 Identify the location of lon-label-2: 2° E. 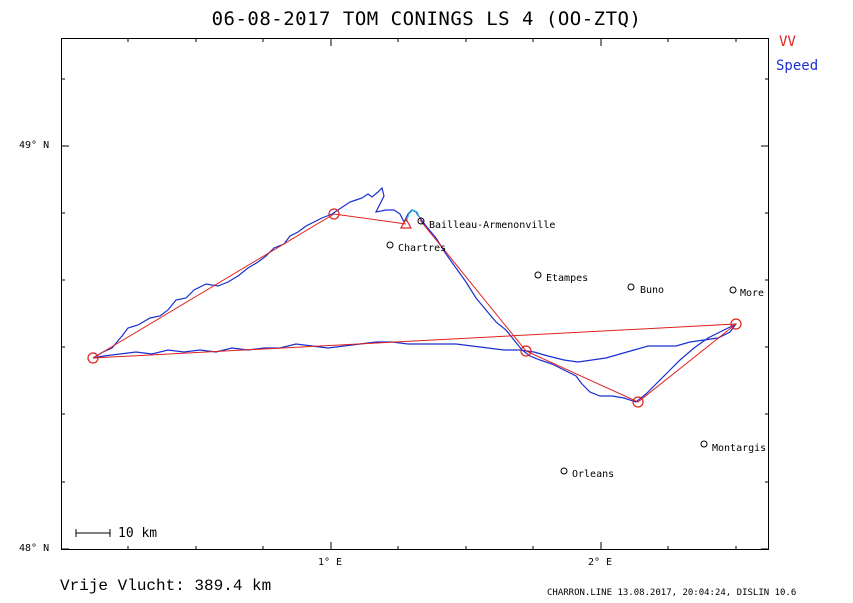
(600, 562).